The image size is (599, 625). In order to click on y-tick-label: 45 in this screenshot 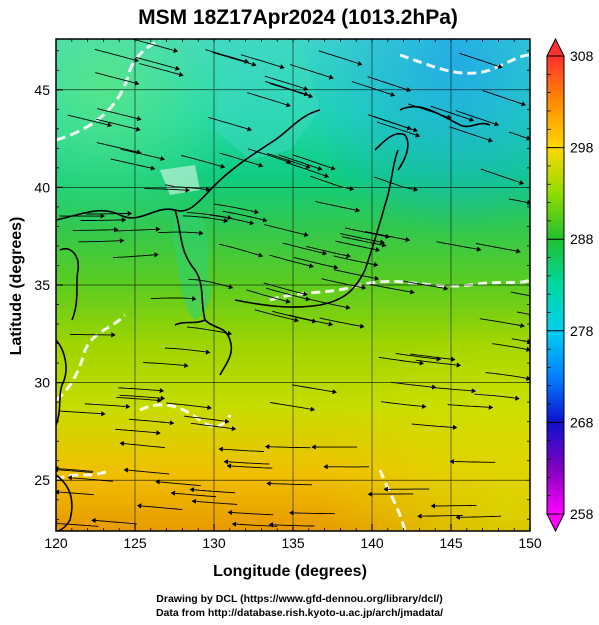, I will do `click(42, 90)`.